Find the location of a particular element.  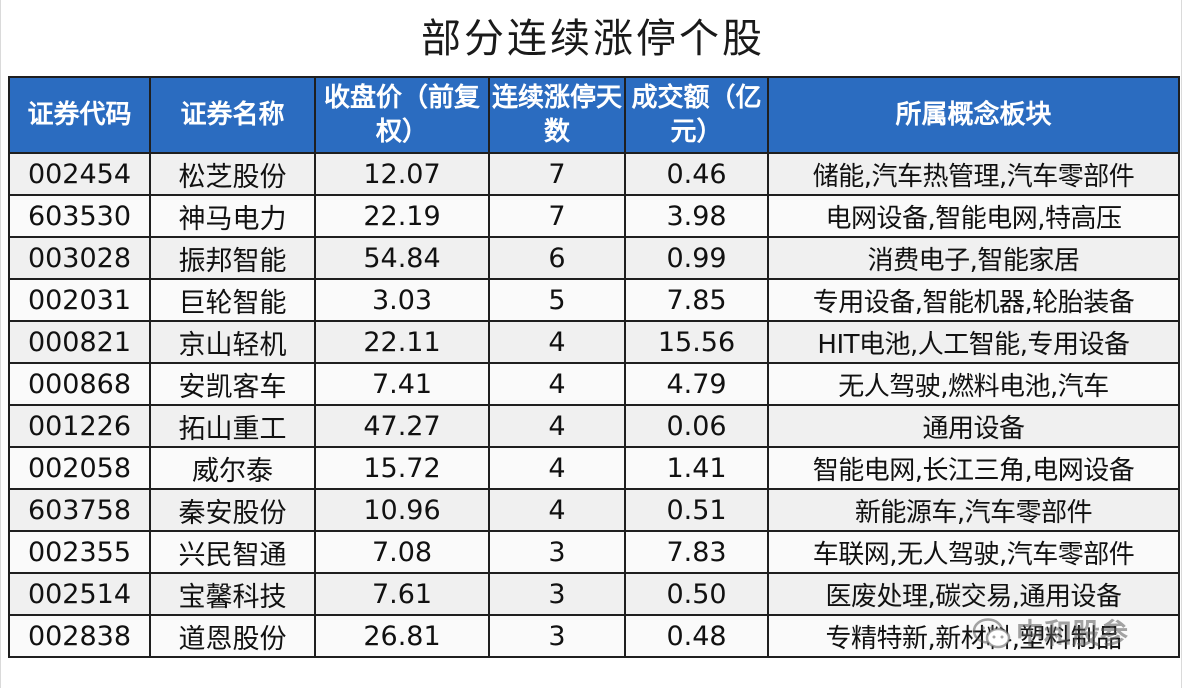

cell-concept: 通用设备 is located at coordinates (973, 426).